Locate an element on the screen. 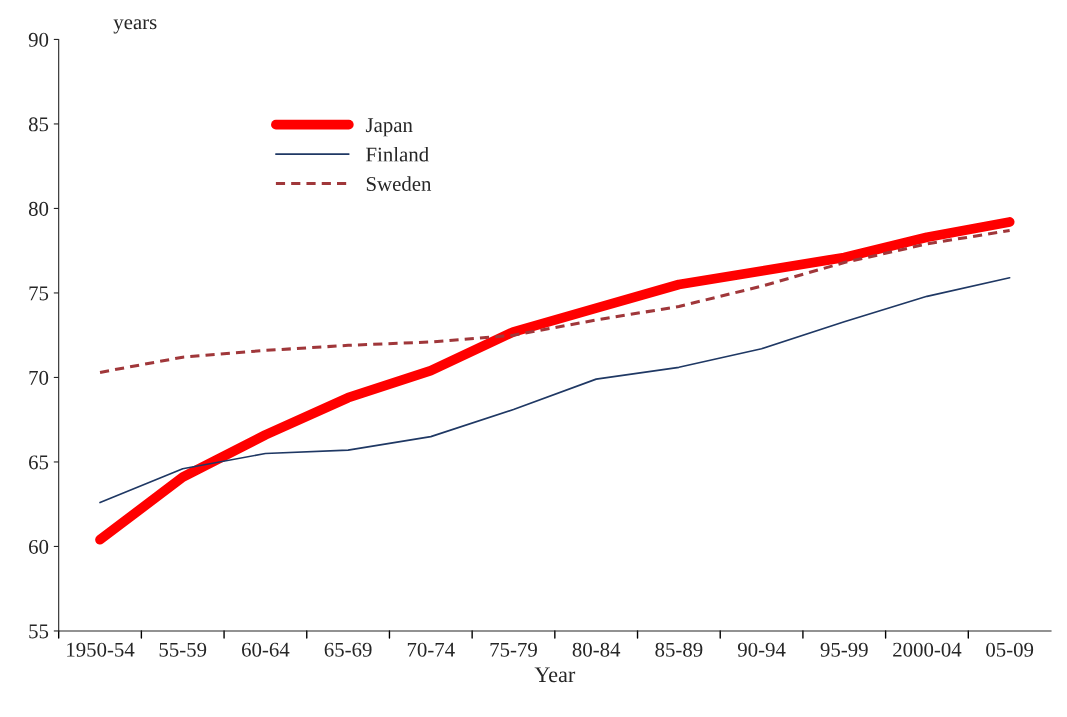 The width and height of the screenshot is (1067, 717). y-tick-label: 75 is located at coordinates (39, 293).